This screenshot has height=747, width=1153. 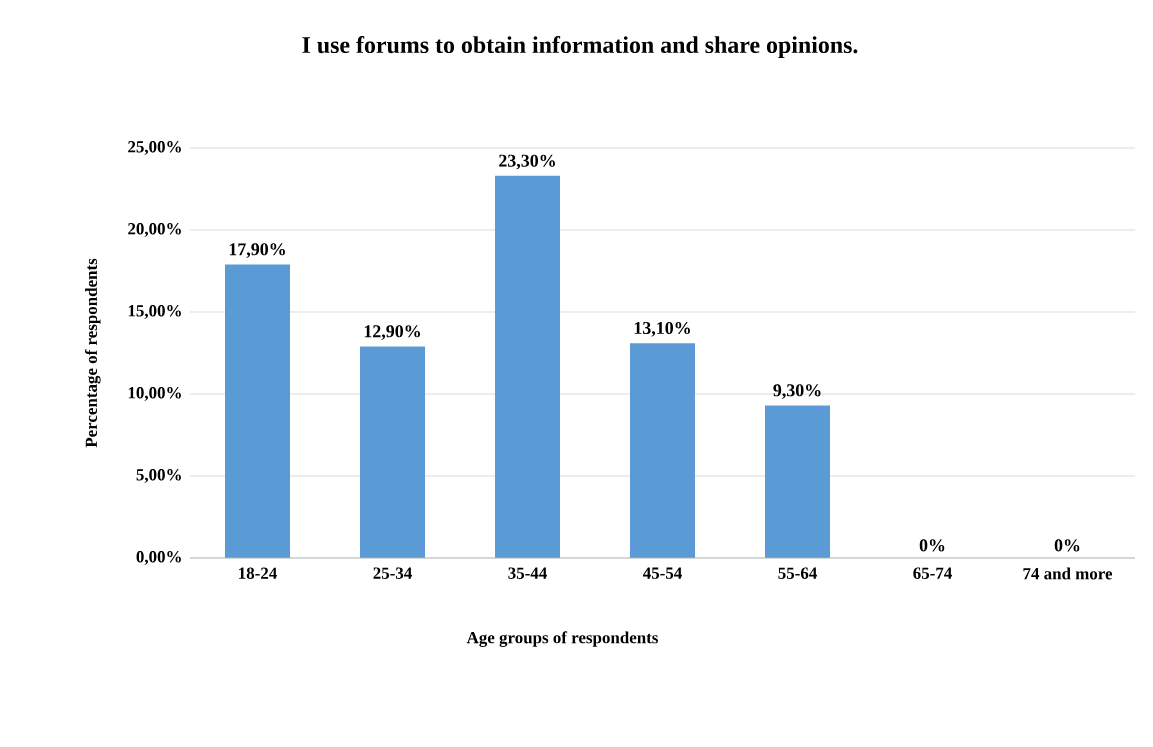 What do you see at coordinates (1068, 573) in the screenshot?
I see `x-tick-label: 74 and more` at bounding box center [1068, 573].